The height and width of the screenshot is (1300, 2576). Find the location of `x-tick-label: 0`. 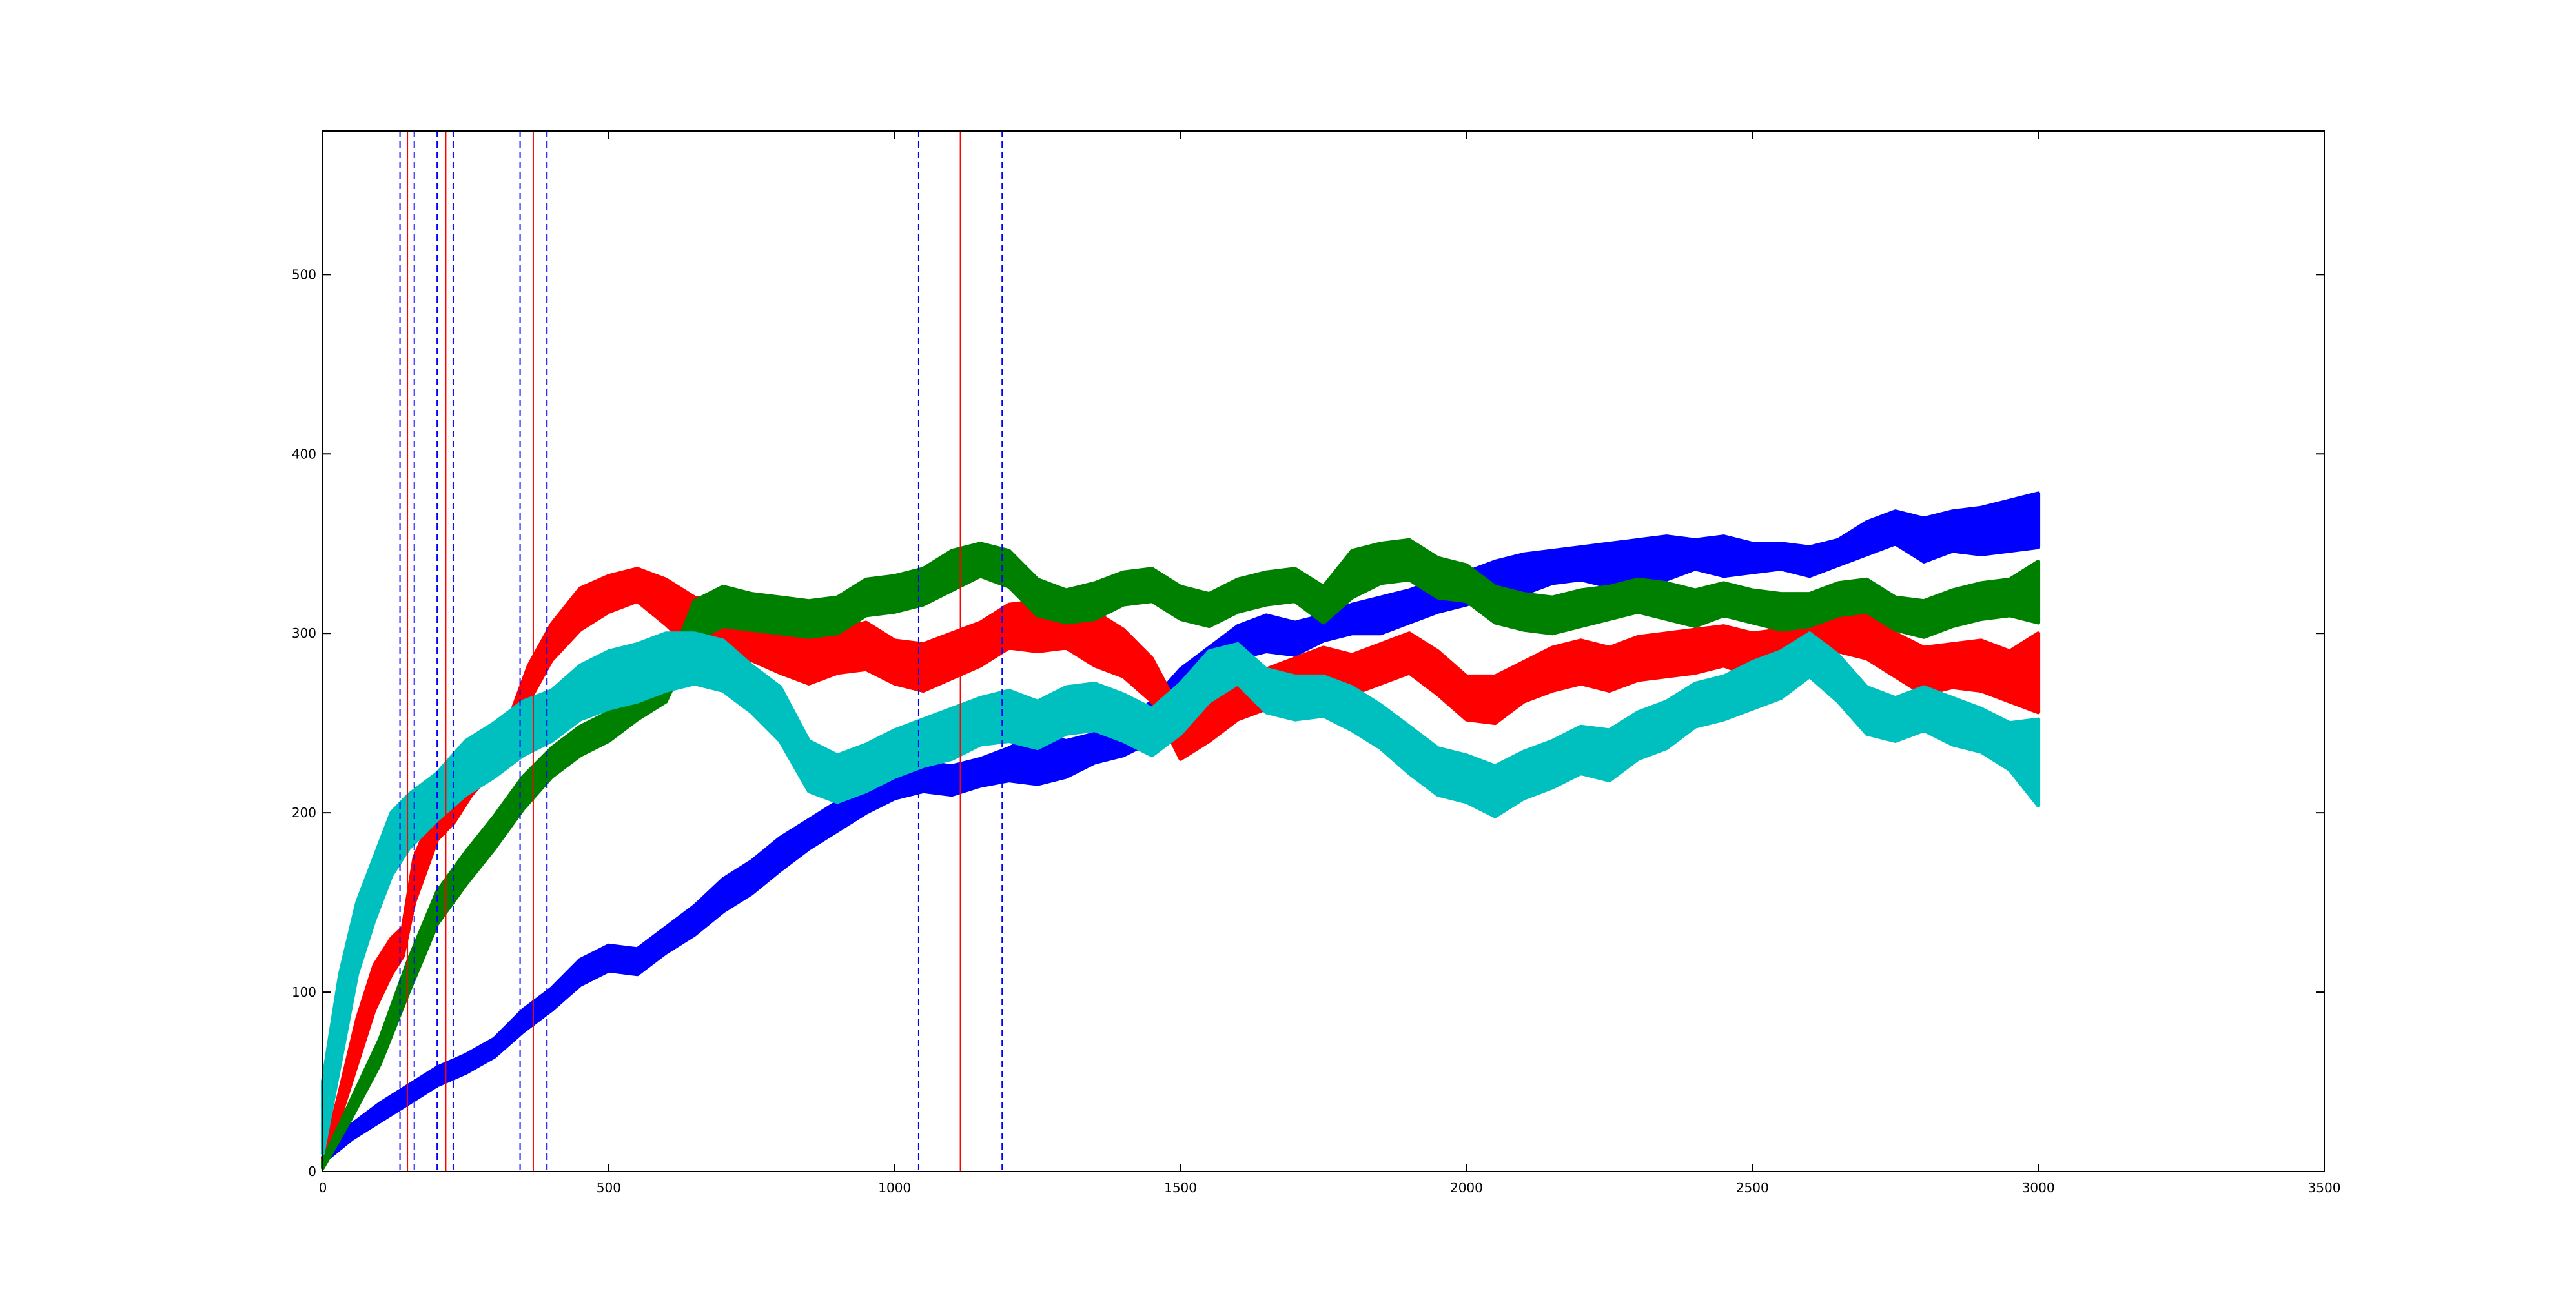

x-tick-label: 0 is located at coordinates (323, 1187).